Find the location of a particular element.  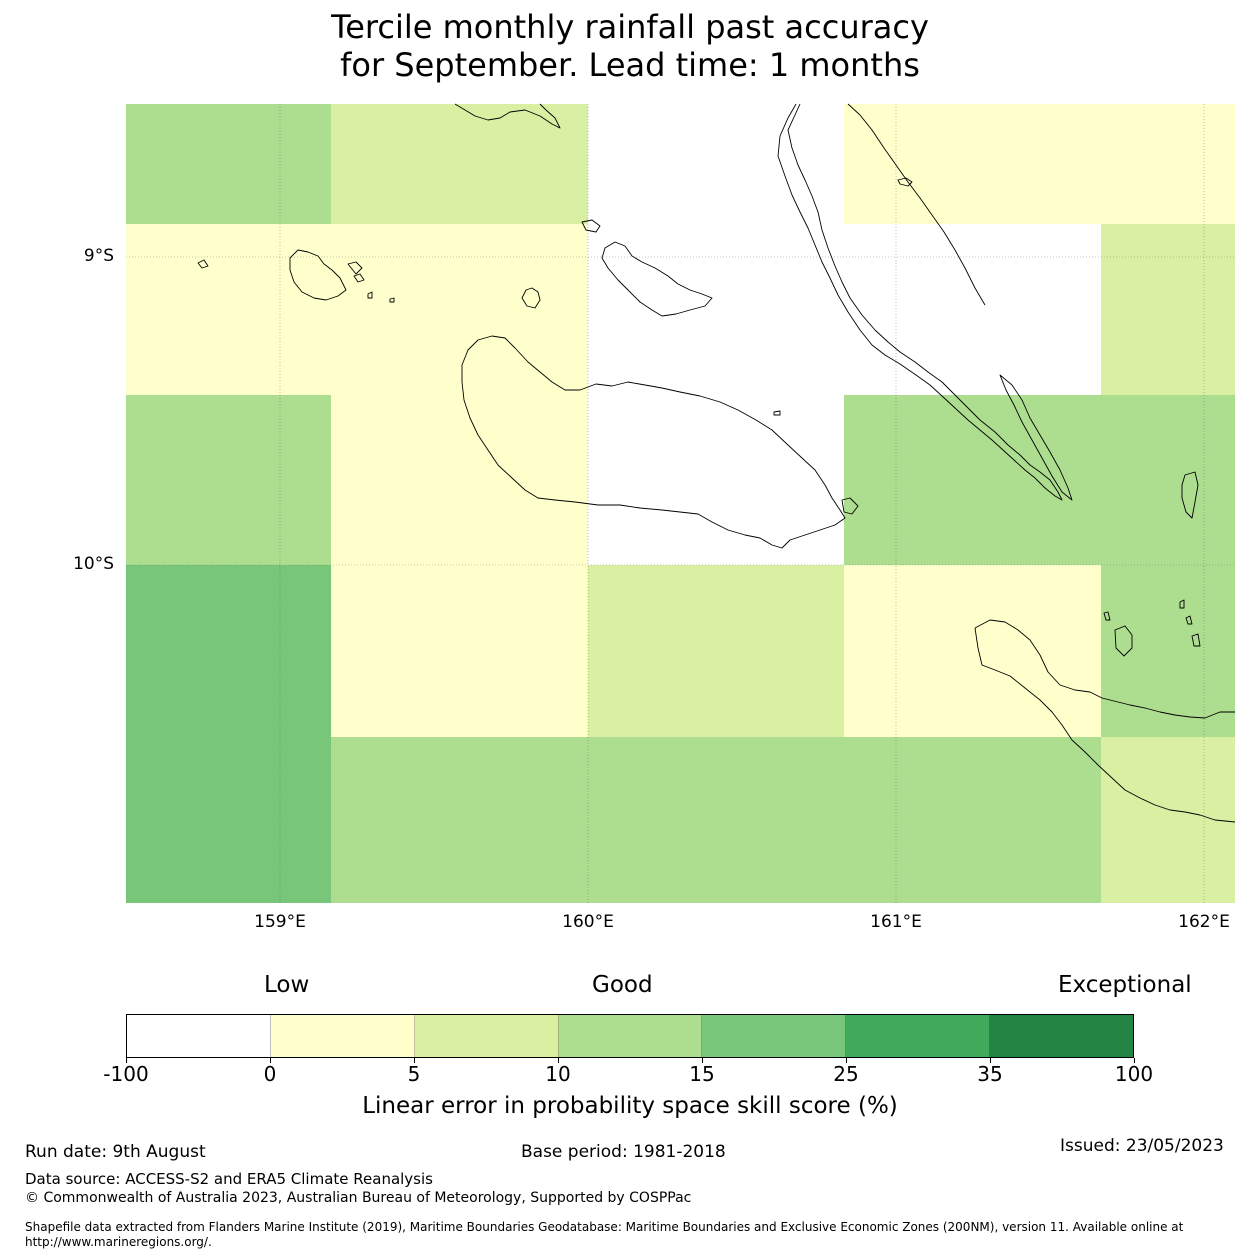

coastline-russell-islands is located at coordinates (318, 275).